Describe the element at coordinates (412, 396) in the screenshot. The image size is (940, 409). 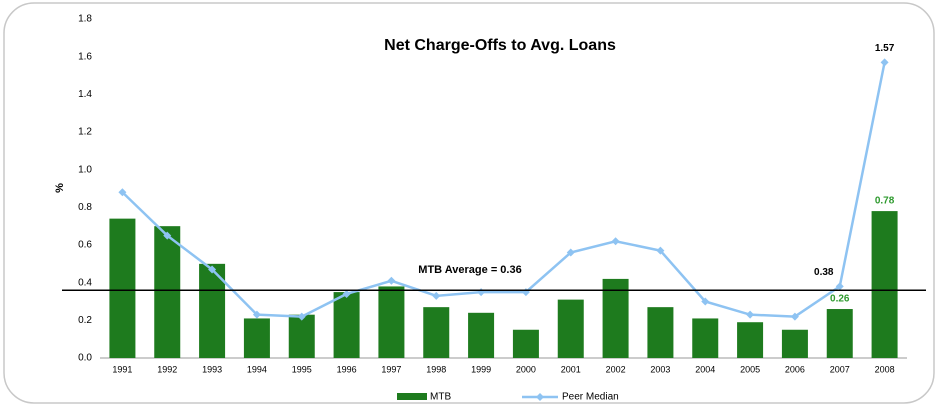
I see `legend-swatch` at that location.